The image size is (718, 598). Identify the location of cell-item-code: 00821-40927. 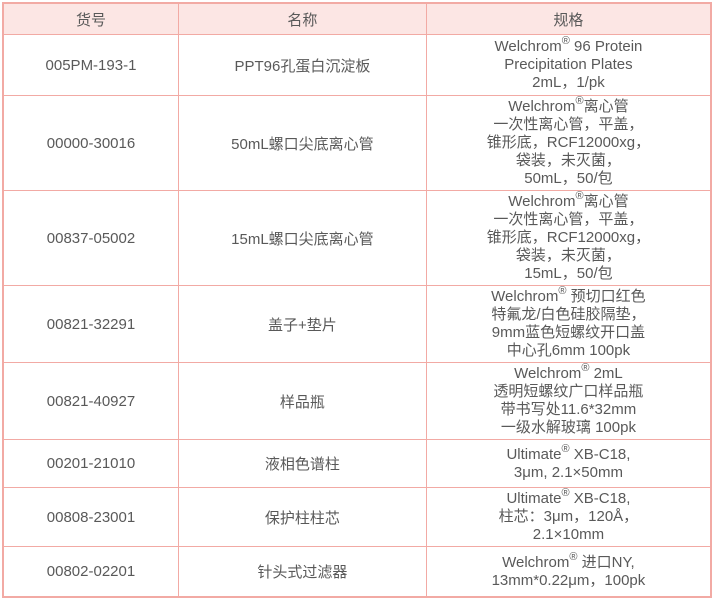
(90, 401).